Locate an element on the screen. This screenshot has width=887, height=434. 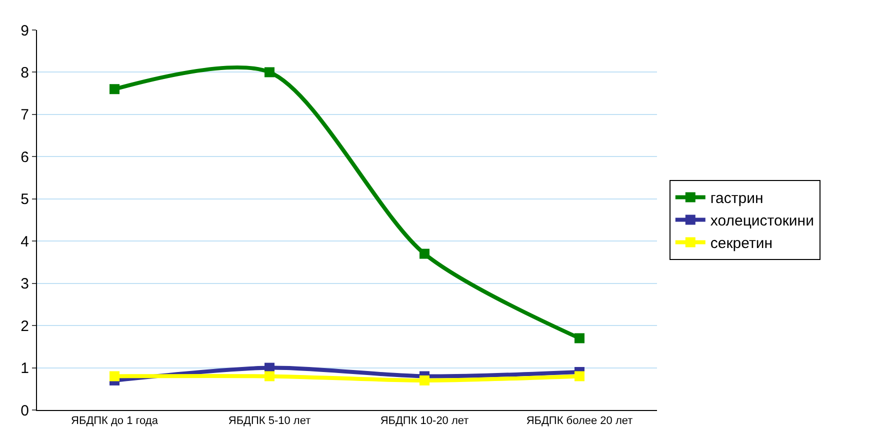
y-tick-label: 1 is located at coordinates (24, 369).